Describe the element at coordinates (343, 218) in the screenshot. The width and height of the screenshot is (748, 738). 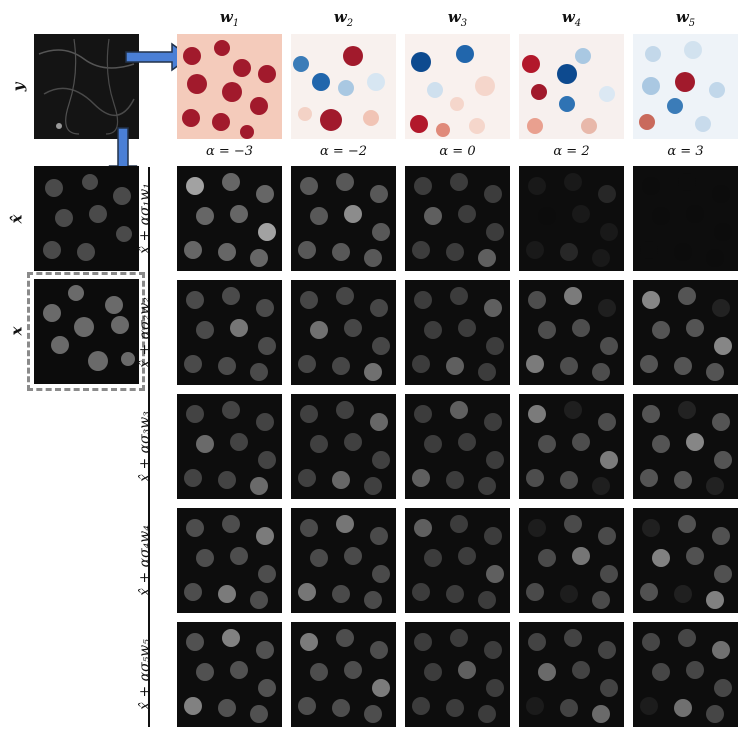
I see `tile-r1-c2` at that location.